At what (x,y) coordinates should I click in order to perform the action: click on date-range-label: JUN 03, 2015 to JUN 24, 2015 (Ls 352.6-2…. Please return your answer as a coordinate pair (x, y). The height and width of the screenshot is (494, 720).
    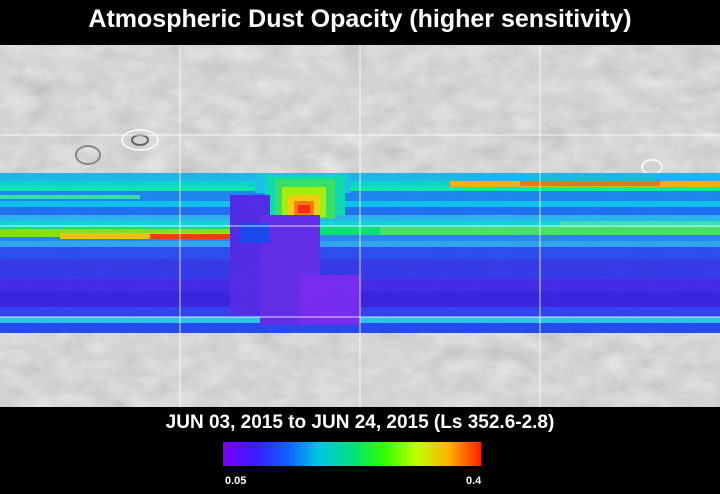
    Looking at the image, I should click on (360, 422).